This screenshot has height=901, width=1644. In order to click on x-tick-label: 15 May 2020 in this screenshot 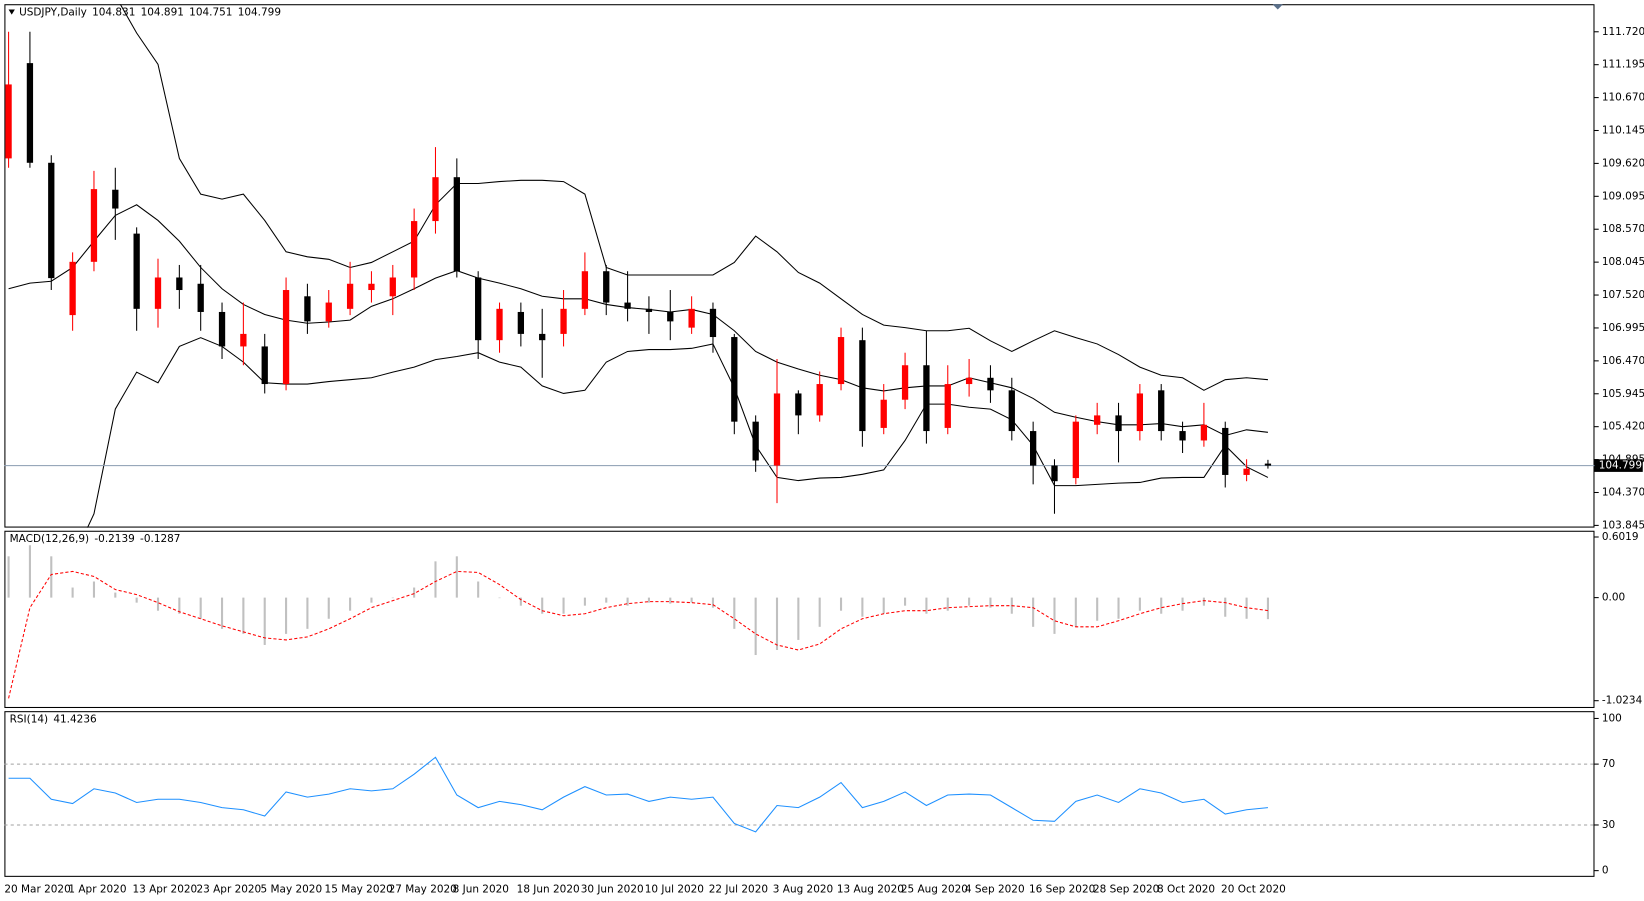, I will do `click(359, 889)`.